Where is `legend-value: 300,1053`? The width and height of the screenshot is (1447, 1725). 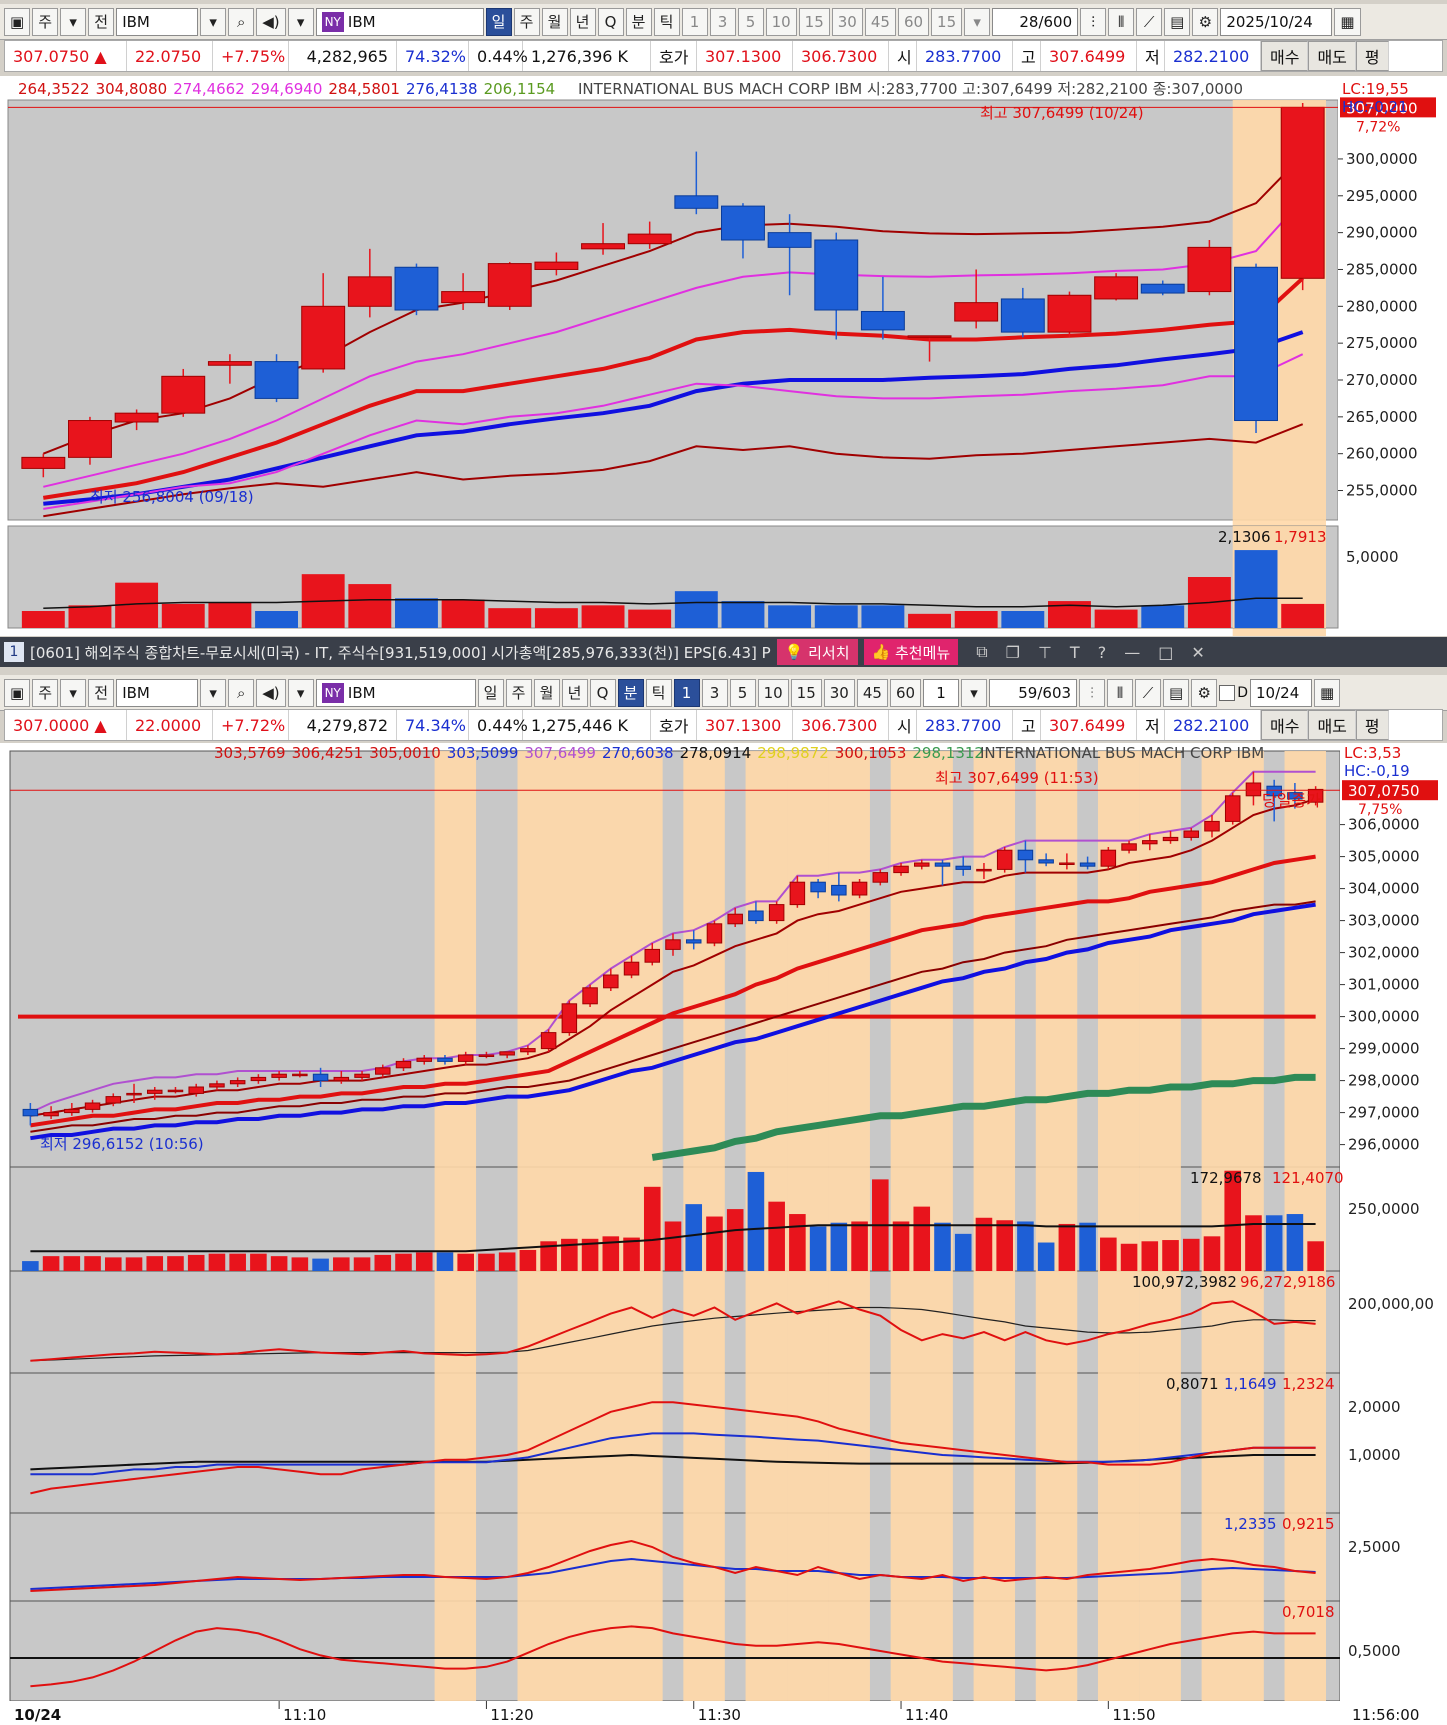
legend-value: 300,1053 is located at coordinates (871, 753).